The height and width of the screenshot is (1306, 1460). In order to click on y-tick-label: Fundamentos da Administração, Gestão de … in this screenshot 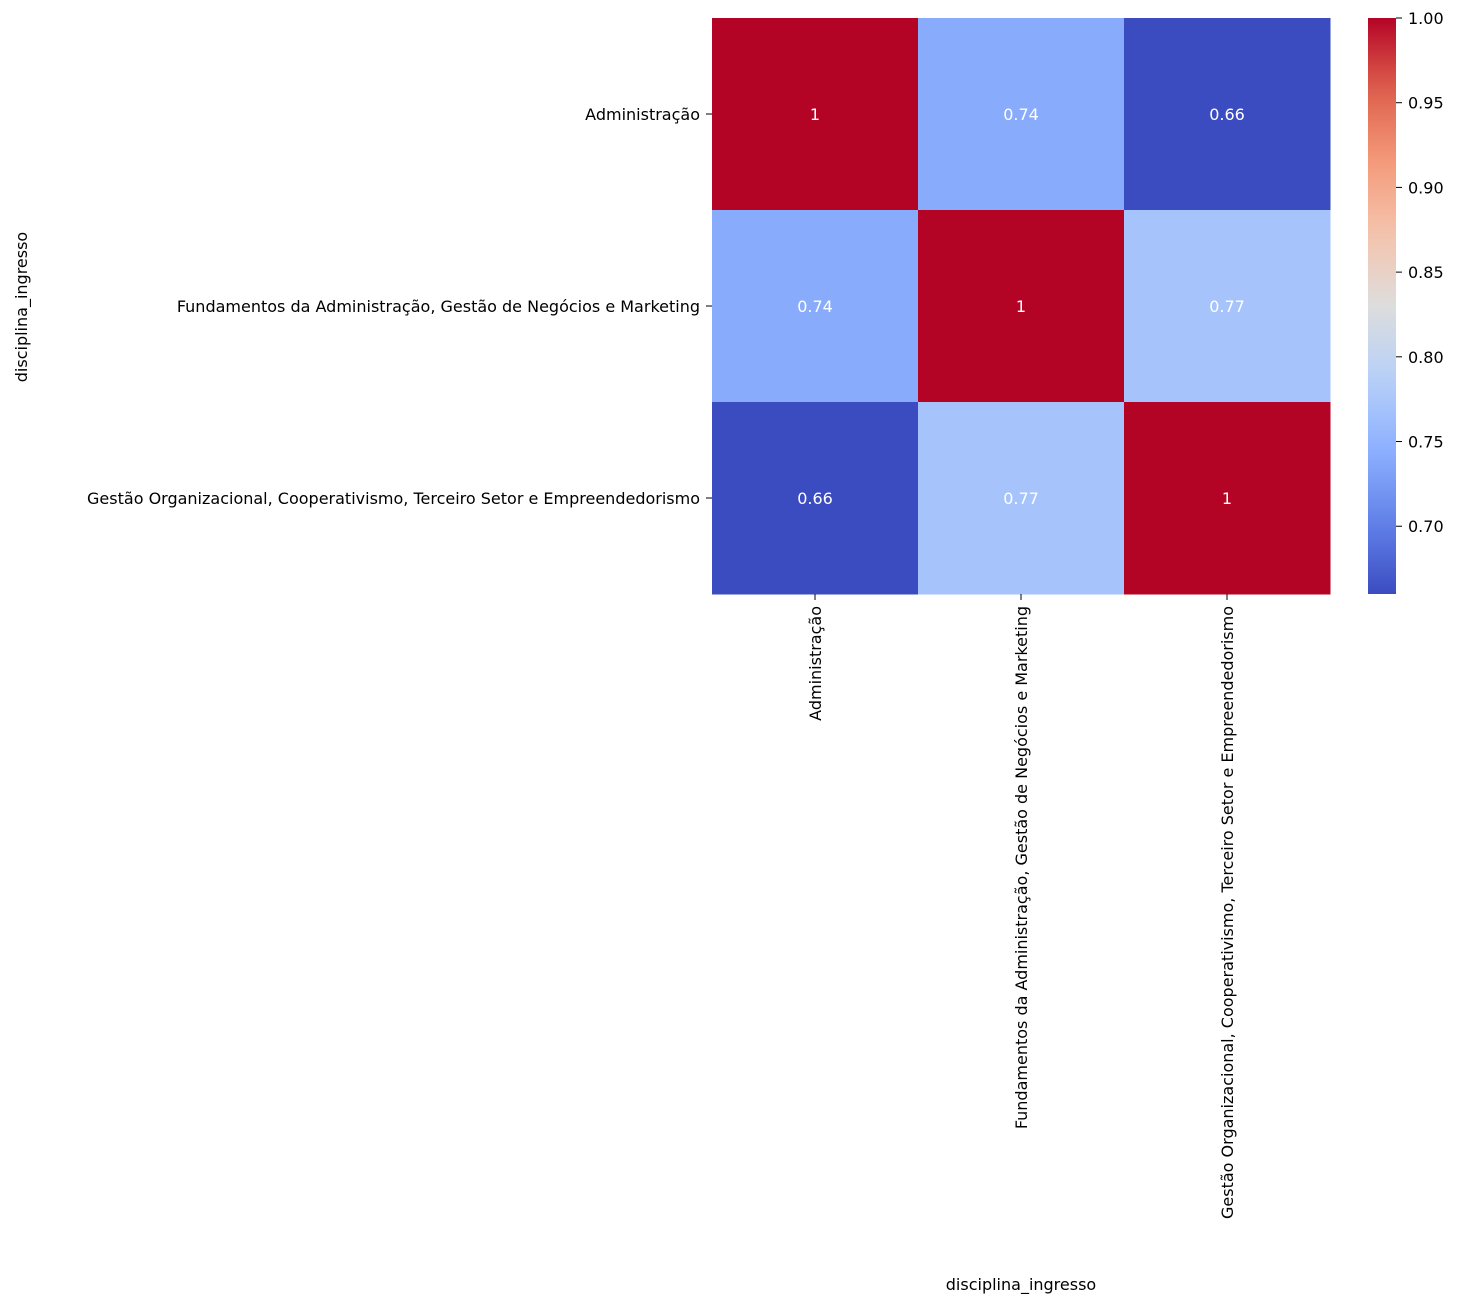, I will do `click(438, 306)`.